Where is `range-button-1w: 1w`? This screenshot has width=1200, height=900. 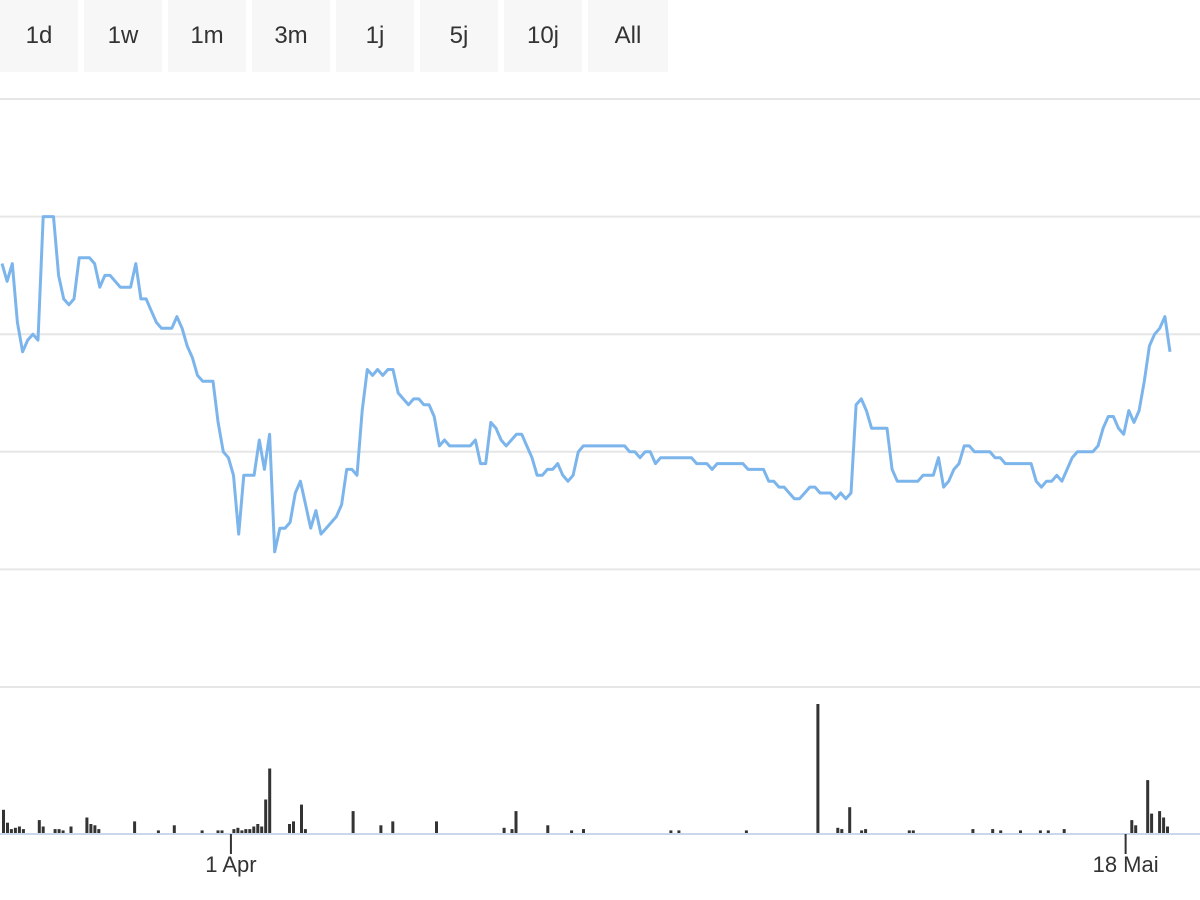 range-button-1w: 1w is located at coordinates (123, 36).